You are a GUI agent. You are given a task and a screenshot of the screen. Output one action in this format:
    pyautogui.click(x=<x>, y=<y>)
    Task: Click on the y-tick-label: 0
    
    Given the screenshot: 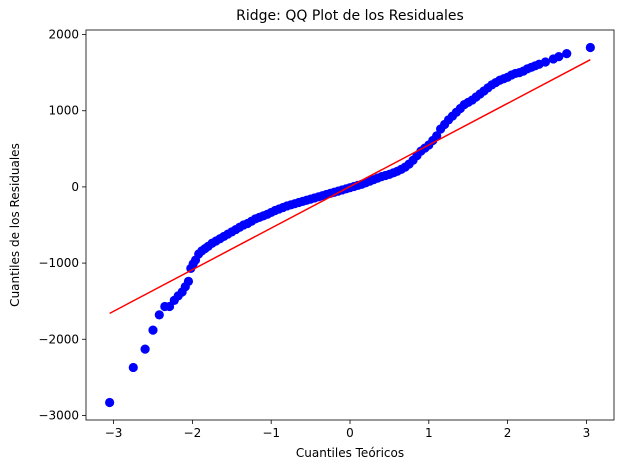 What is the action you would take?
    pyautogui.click(x=75, y=187)
    